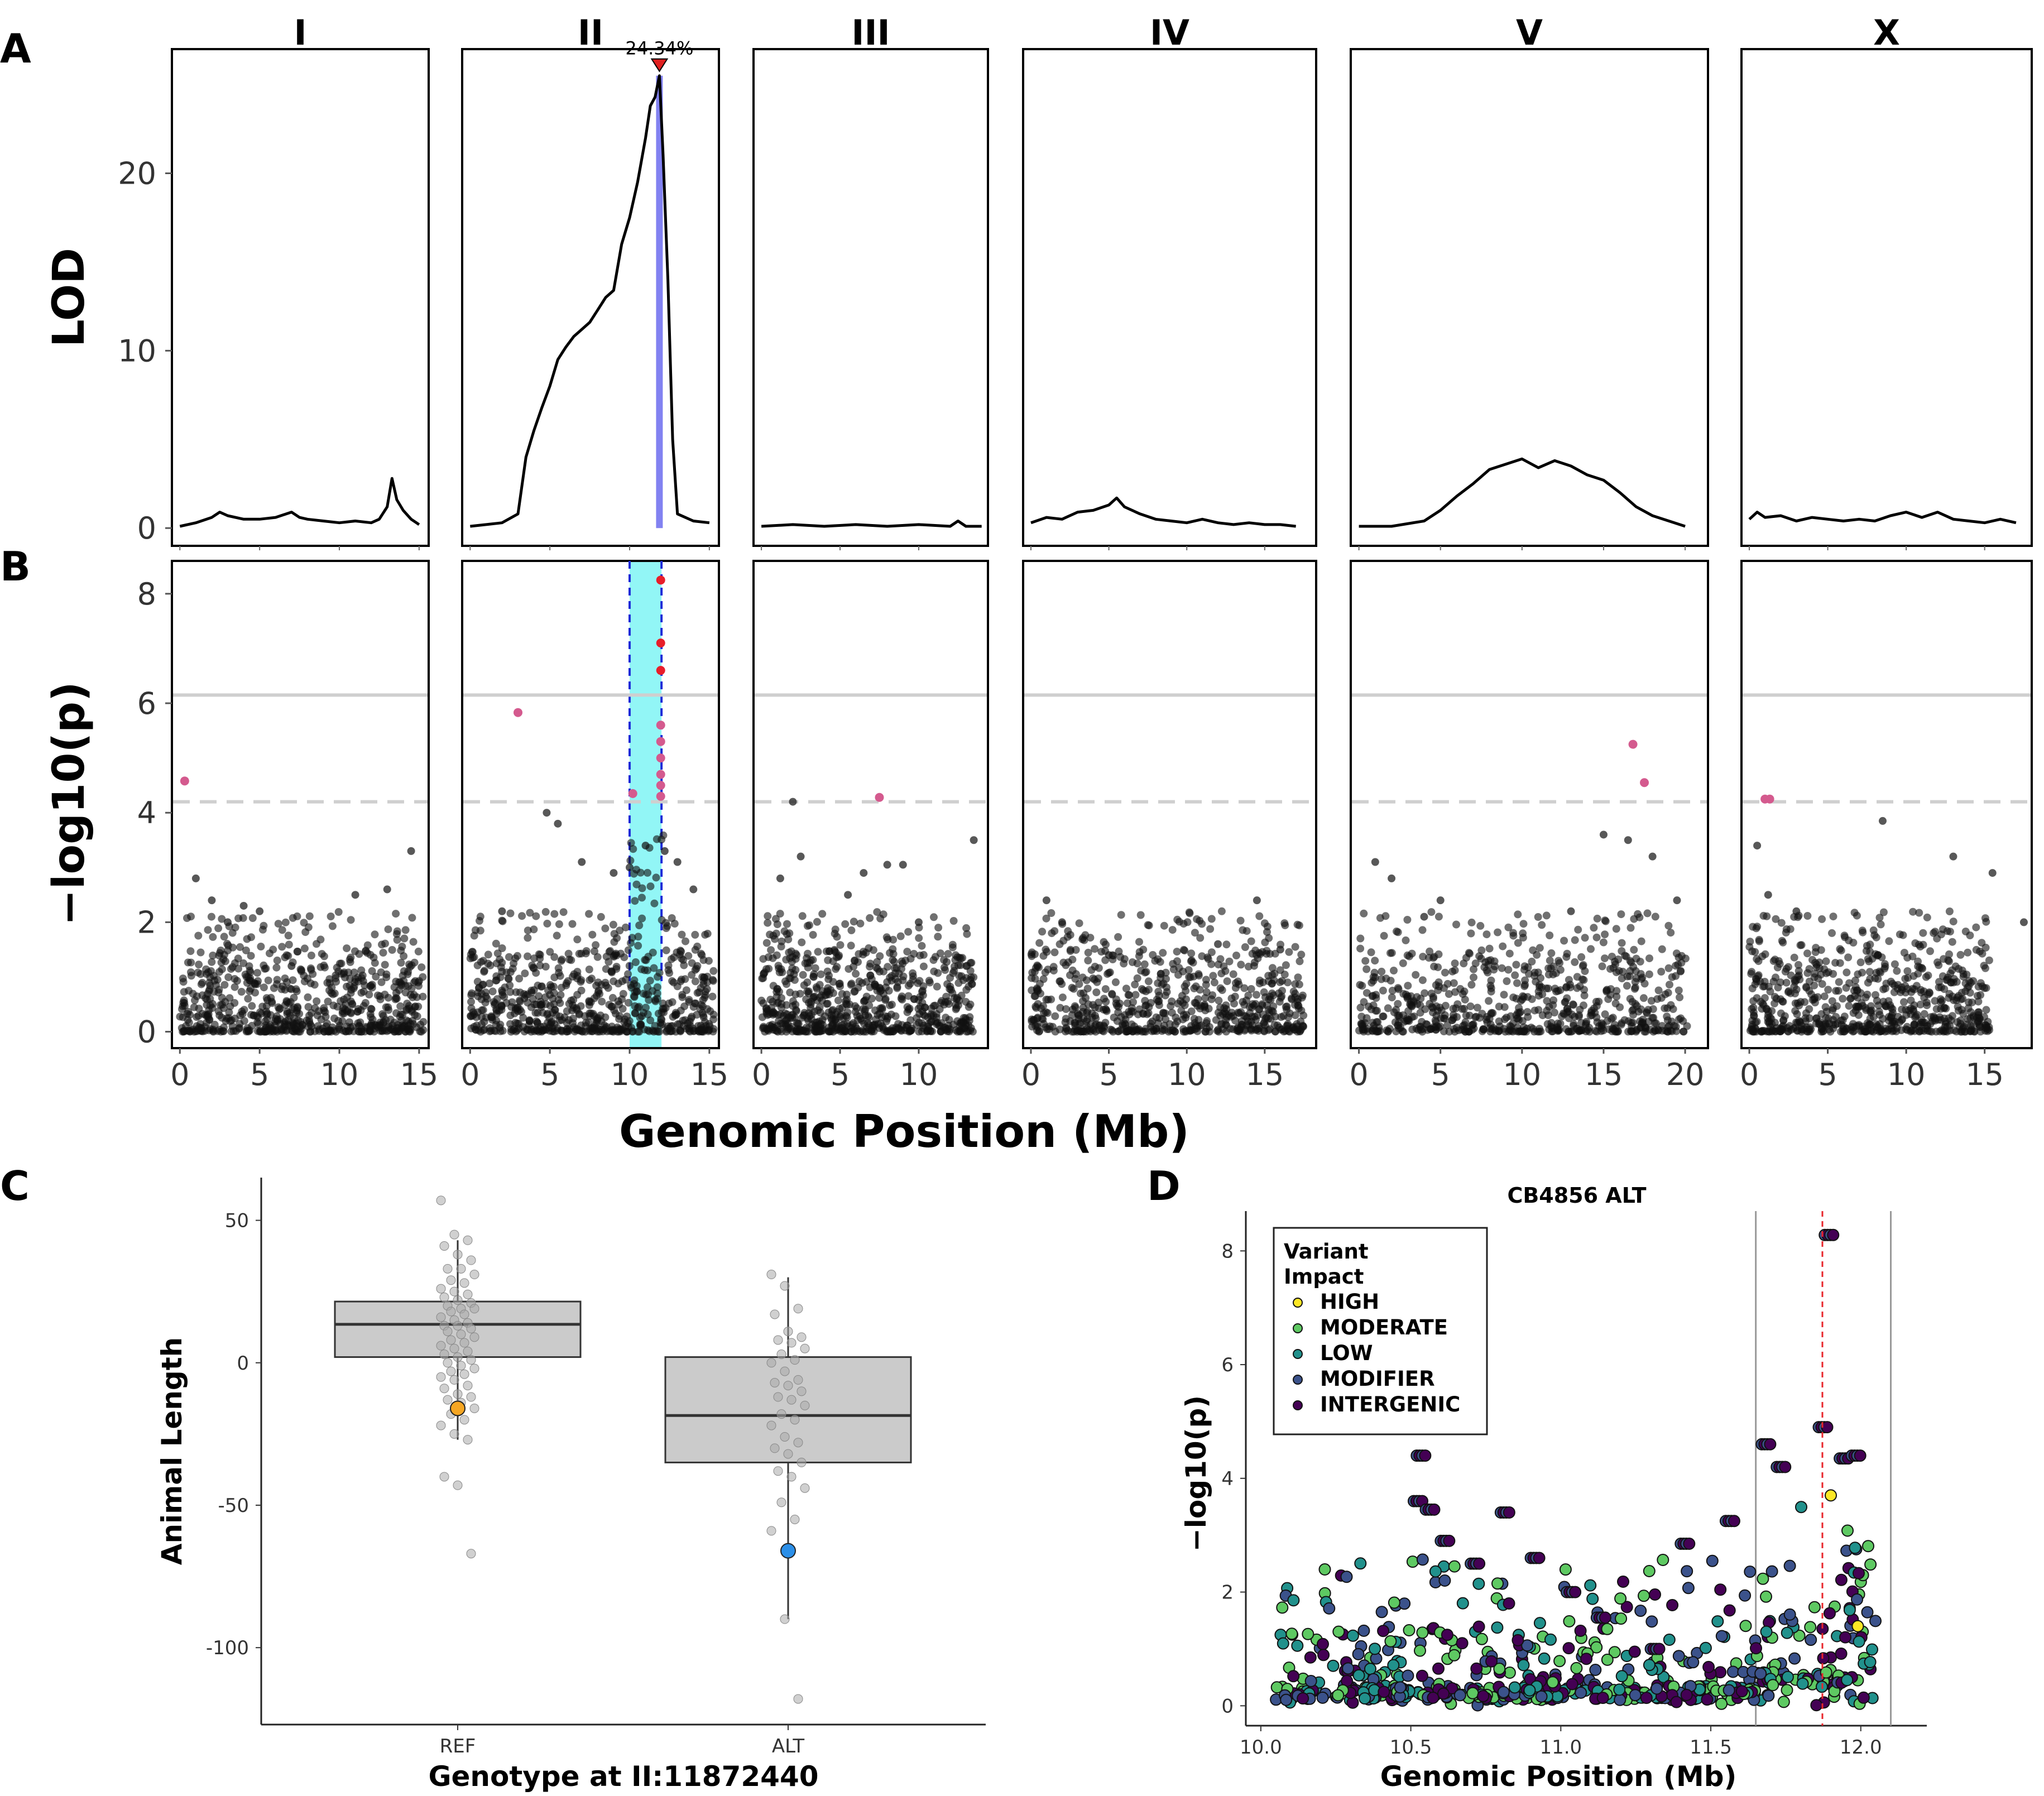 The height and width of the screenshot is (1796, 2044). What do you see at coordinates (840, 1074) in the screenshot?
I see `manhattan-x-tick-label-iii: 5` at bounding box center [840, 1074].